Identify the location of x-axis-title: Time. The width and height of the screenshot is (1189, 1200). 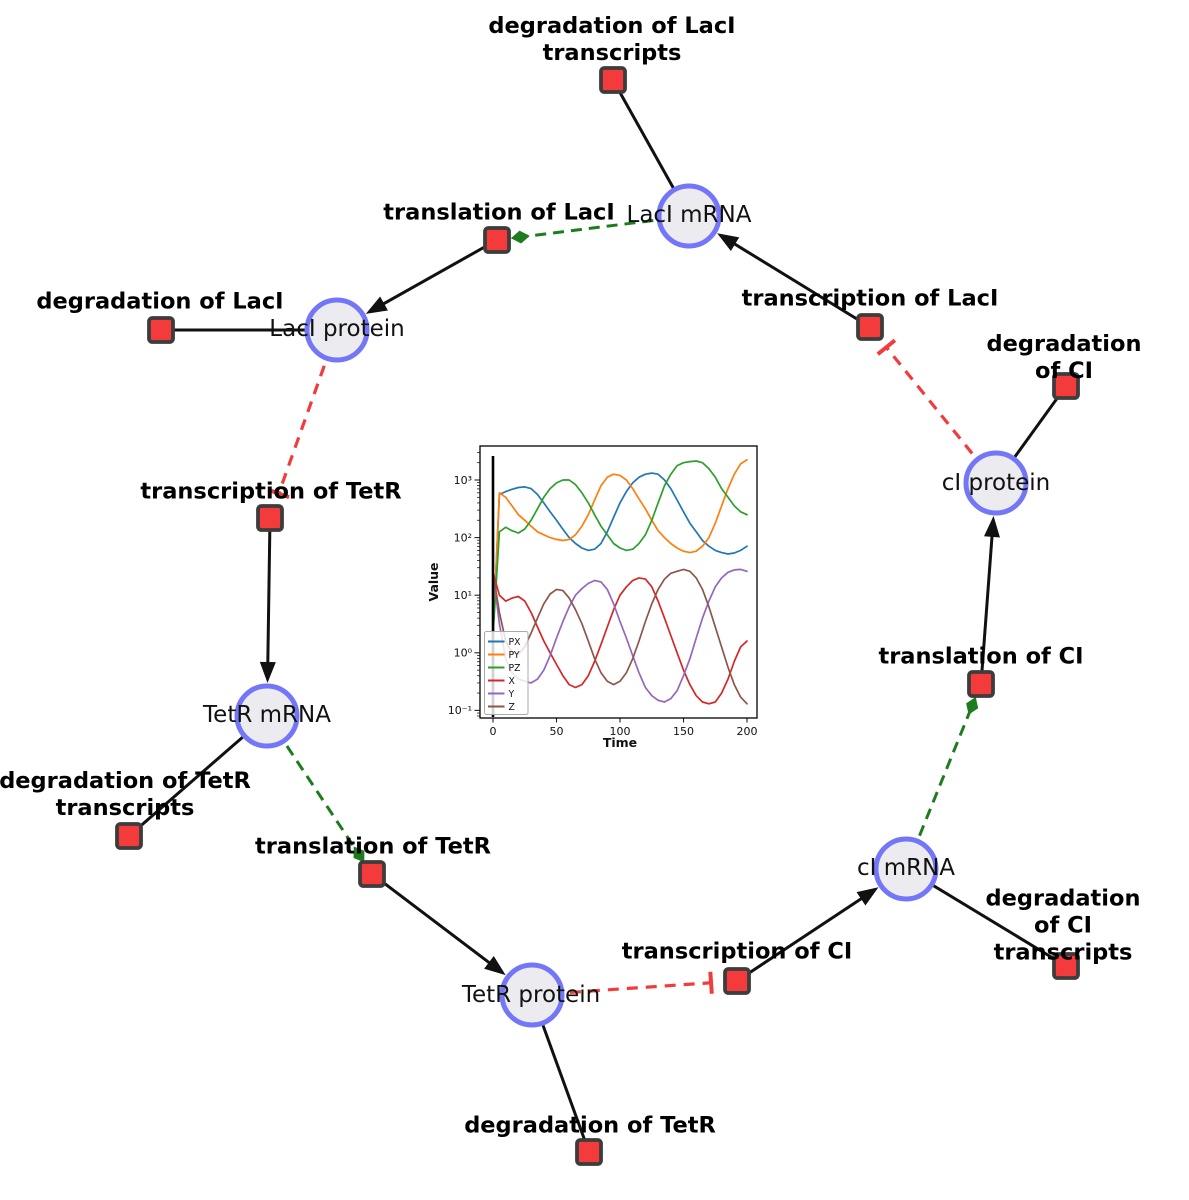
(620, 742).